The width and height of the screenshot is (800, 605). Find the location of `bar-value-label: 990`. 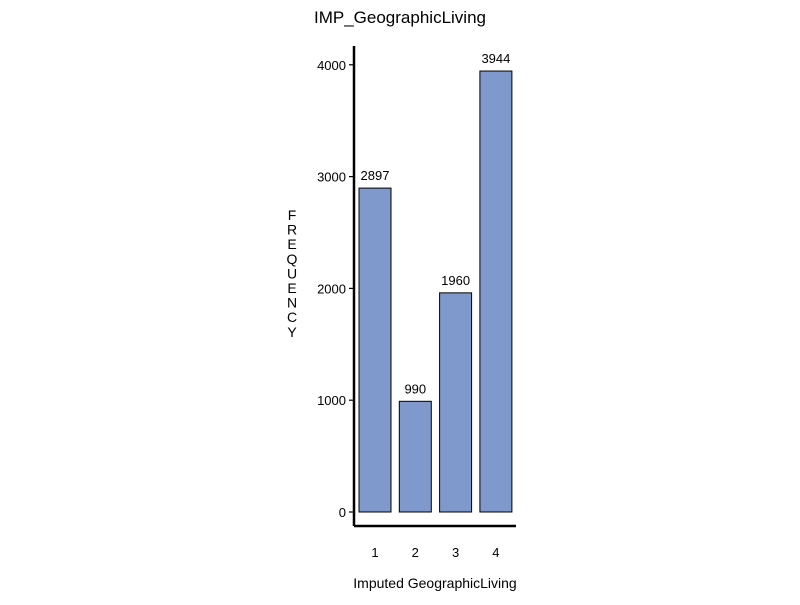

bar-value-label: 990 is located at coordinates (415, 388).